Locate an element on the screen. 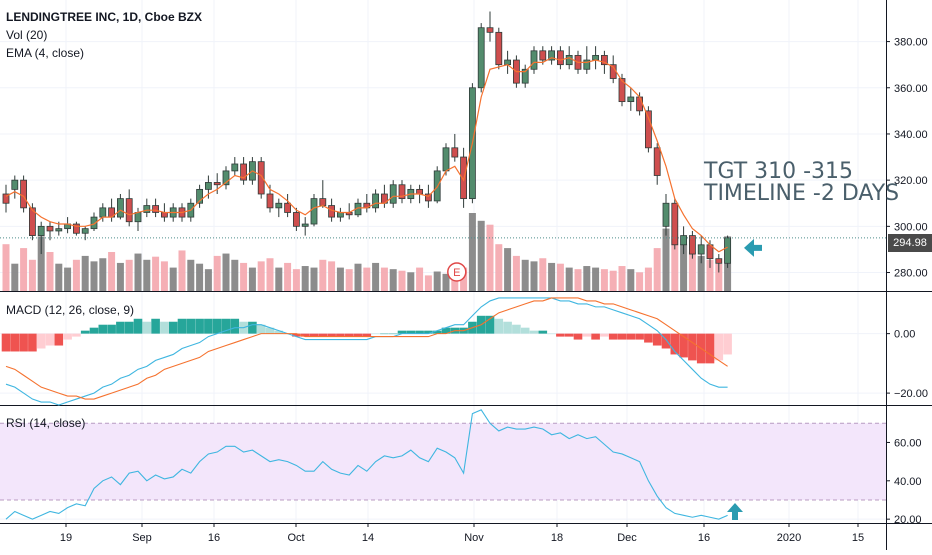 Image resolution: width=932 pixels, height=555 pixels. macd-label: MACD (12, 26, close, 9) is located at coordinates (70, 310).